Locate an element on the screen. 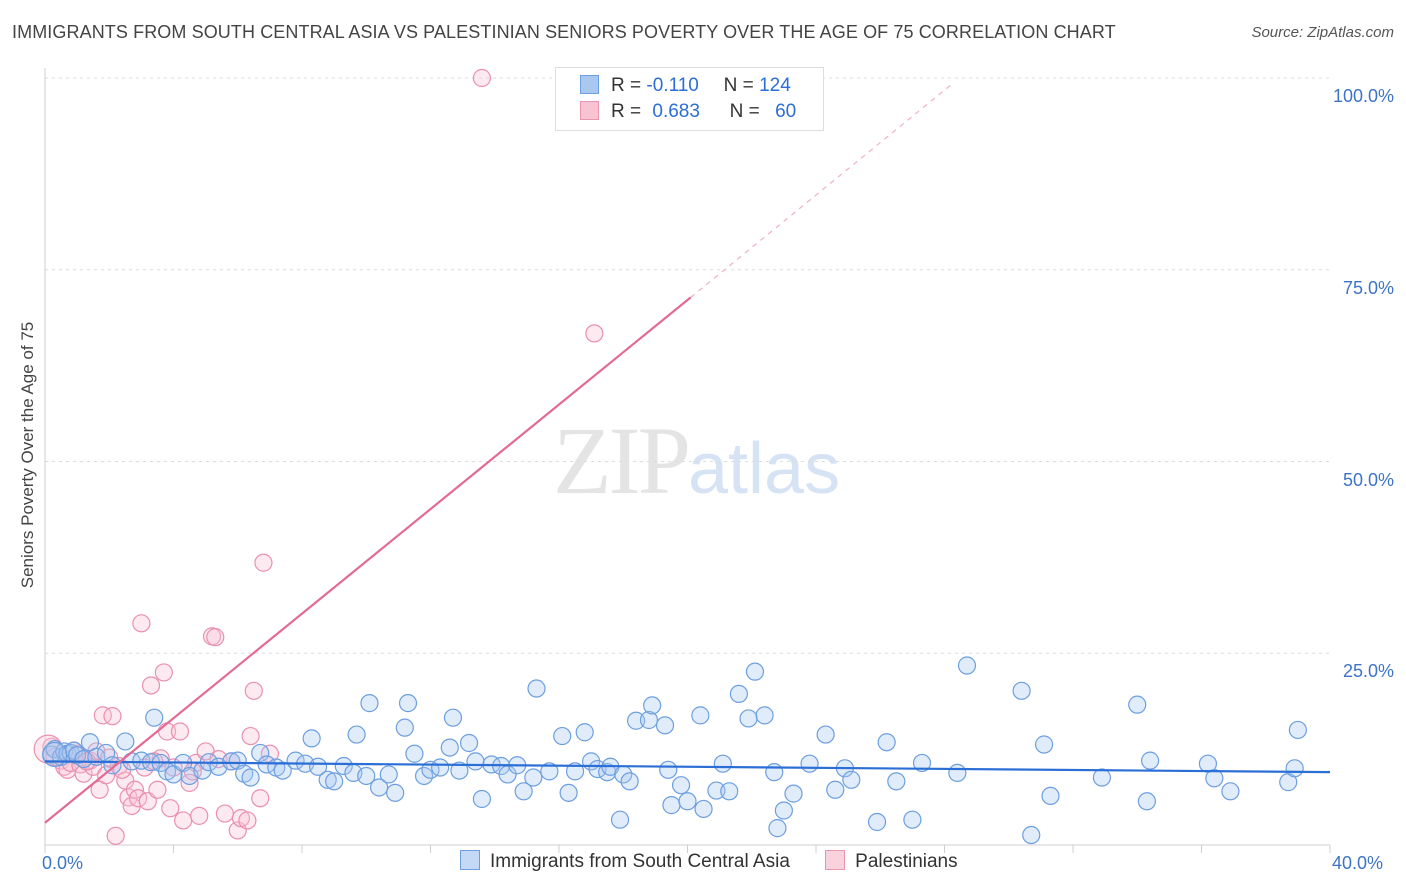 The image size is (1406, 892). immigrants-trend-line is located at coordinates (687, 767).